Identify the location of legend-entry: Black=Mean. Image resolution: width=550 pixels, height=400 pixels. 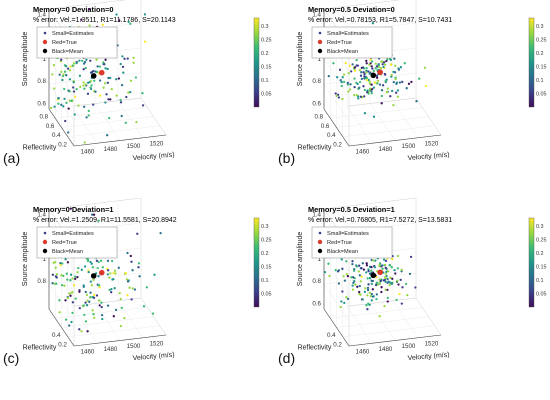
(342, 252).